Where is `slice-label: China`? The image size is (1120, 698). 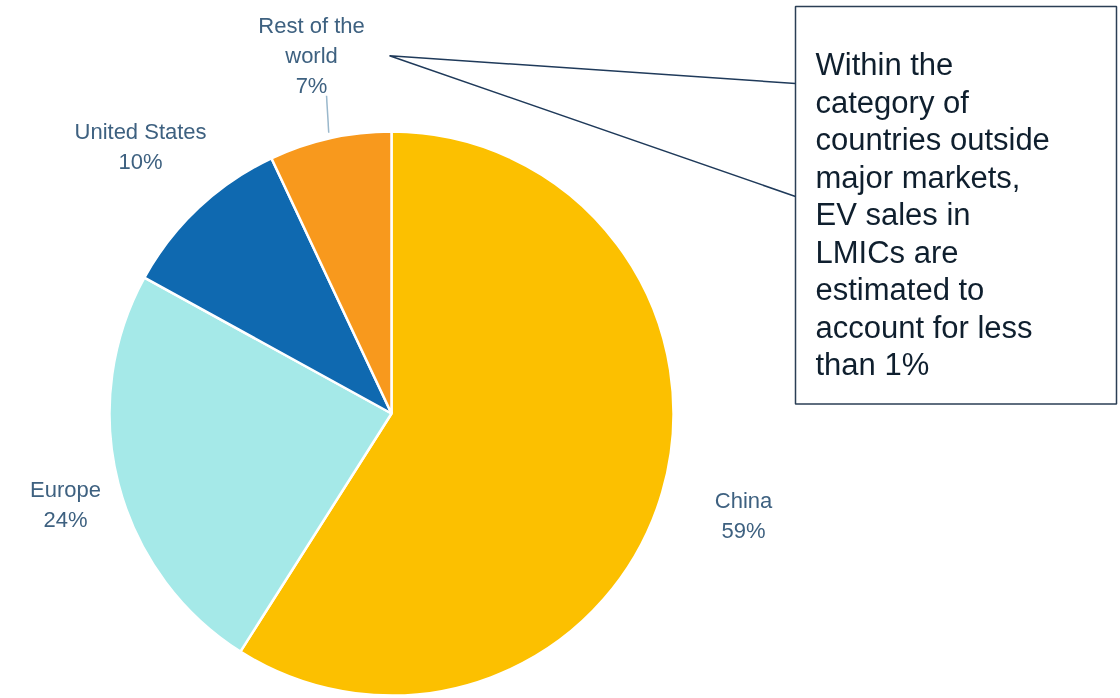
slice-label: China is located at coordinates (744, 501).